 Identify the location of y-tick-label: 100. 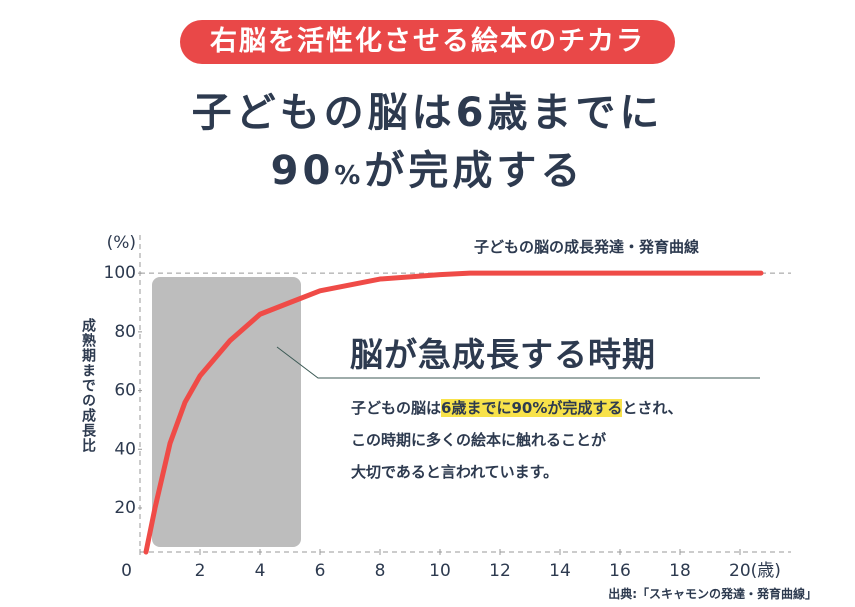
(120, 273).